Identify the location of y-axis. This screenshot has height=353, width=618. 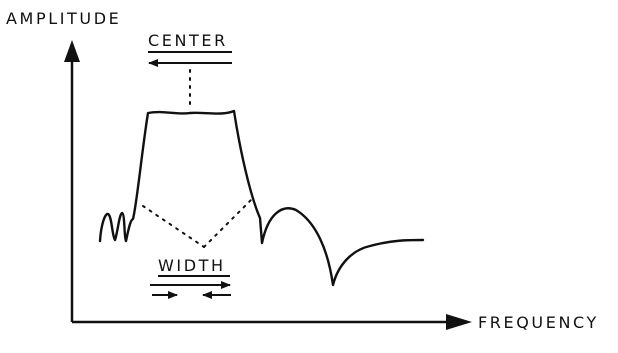
(72, 181).